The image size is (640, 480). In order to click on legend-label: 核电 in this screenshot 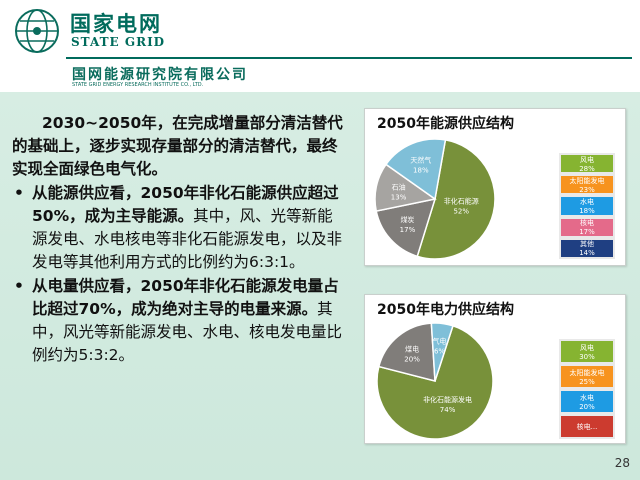, I will do `click(587, 223)`.